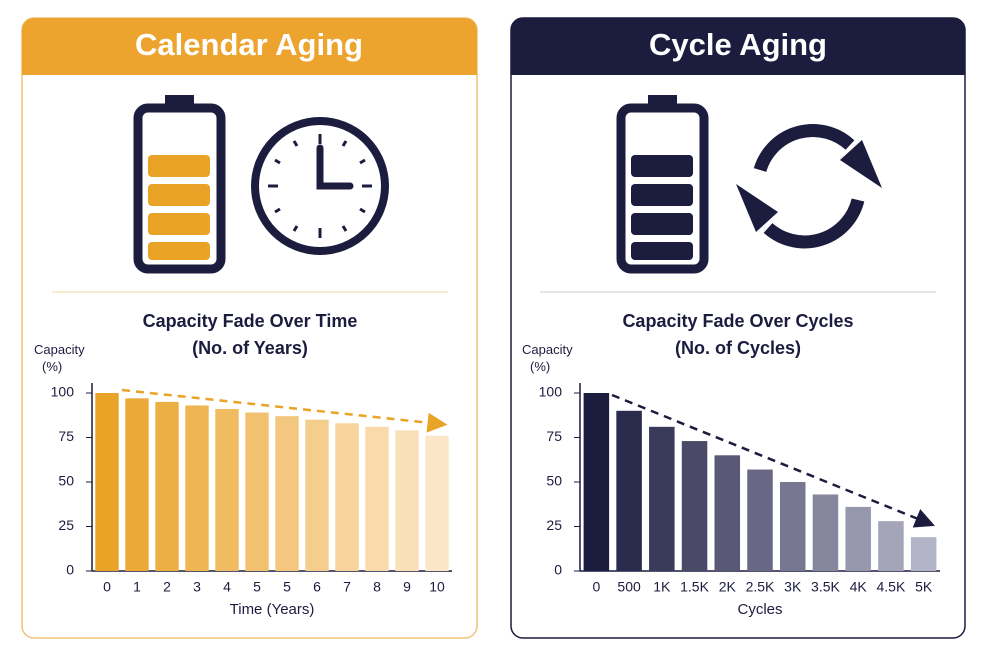 This screenshot has height=661, width=985. Describe the element at coordinates (250, 321) in the screenshot. I see `chart-title: Capacity Fade Over Time` at that location.